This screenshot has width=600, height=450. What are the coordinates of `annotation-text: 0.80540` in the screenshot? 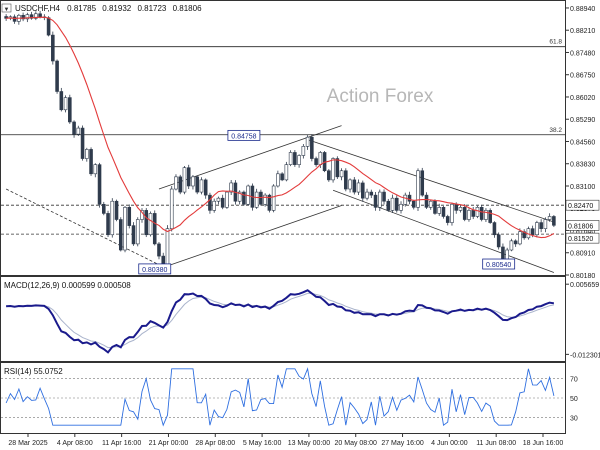 It's located at (498, 265).